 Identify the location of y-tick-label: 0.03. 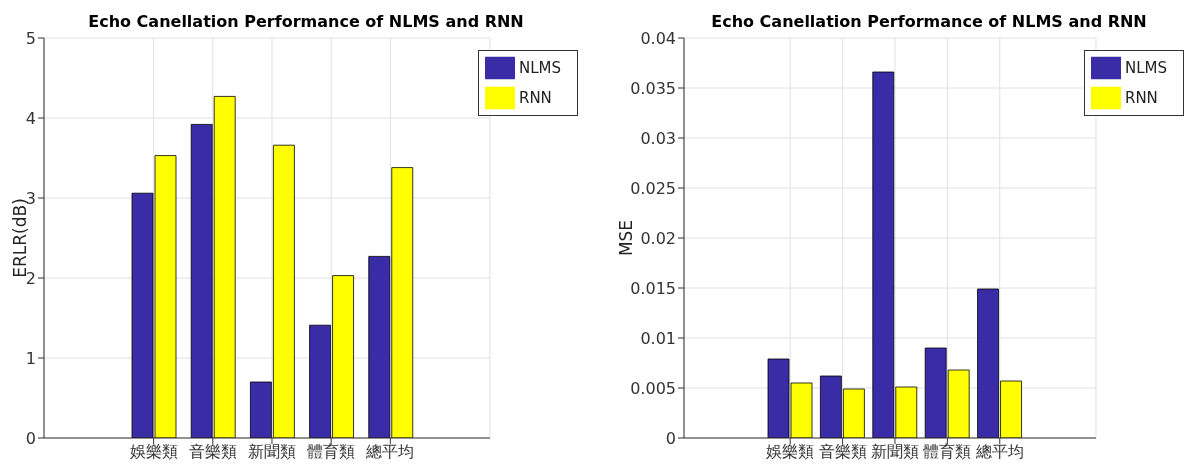
(658, 138).